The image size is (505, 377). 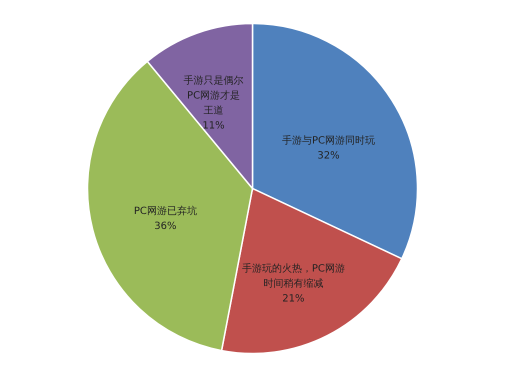 I want to click on data-label: 11%, so click(x=213, y=126).